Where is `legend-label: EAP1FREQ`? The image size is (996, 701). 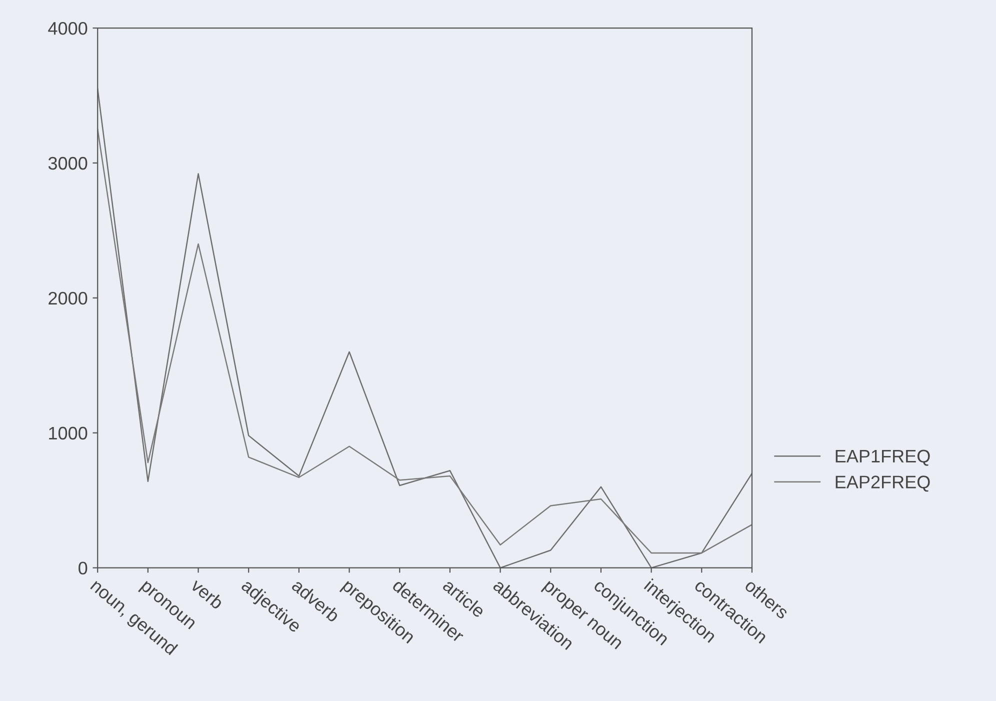
legend-label: EAP1FREQ is located at coordinates (883, 458).